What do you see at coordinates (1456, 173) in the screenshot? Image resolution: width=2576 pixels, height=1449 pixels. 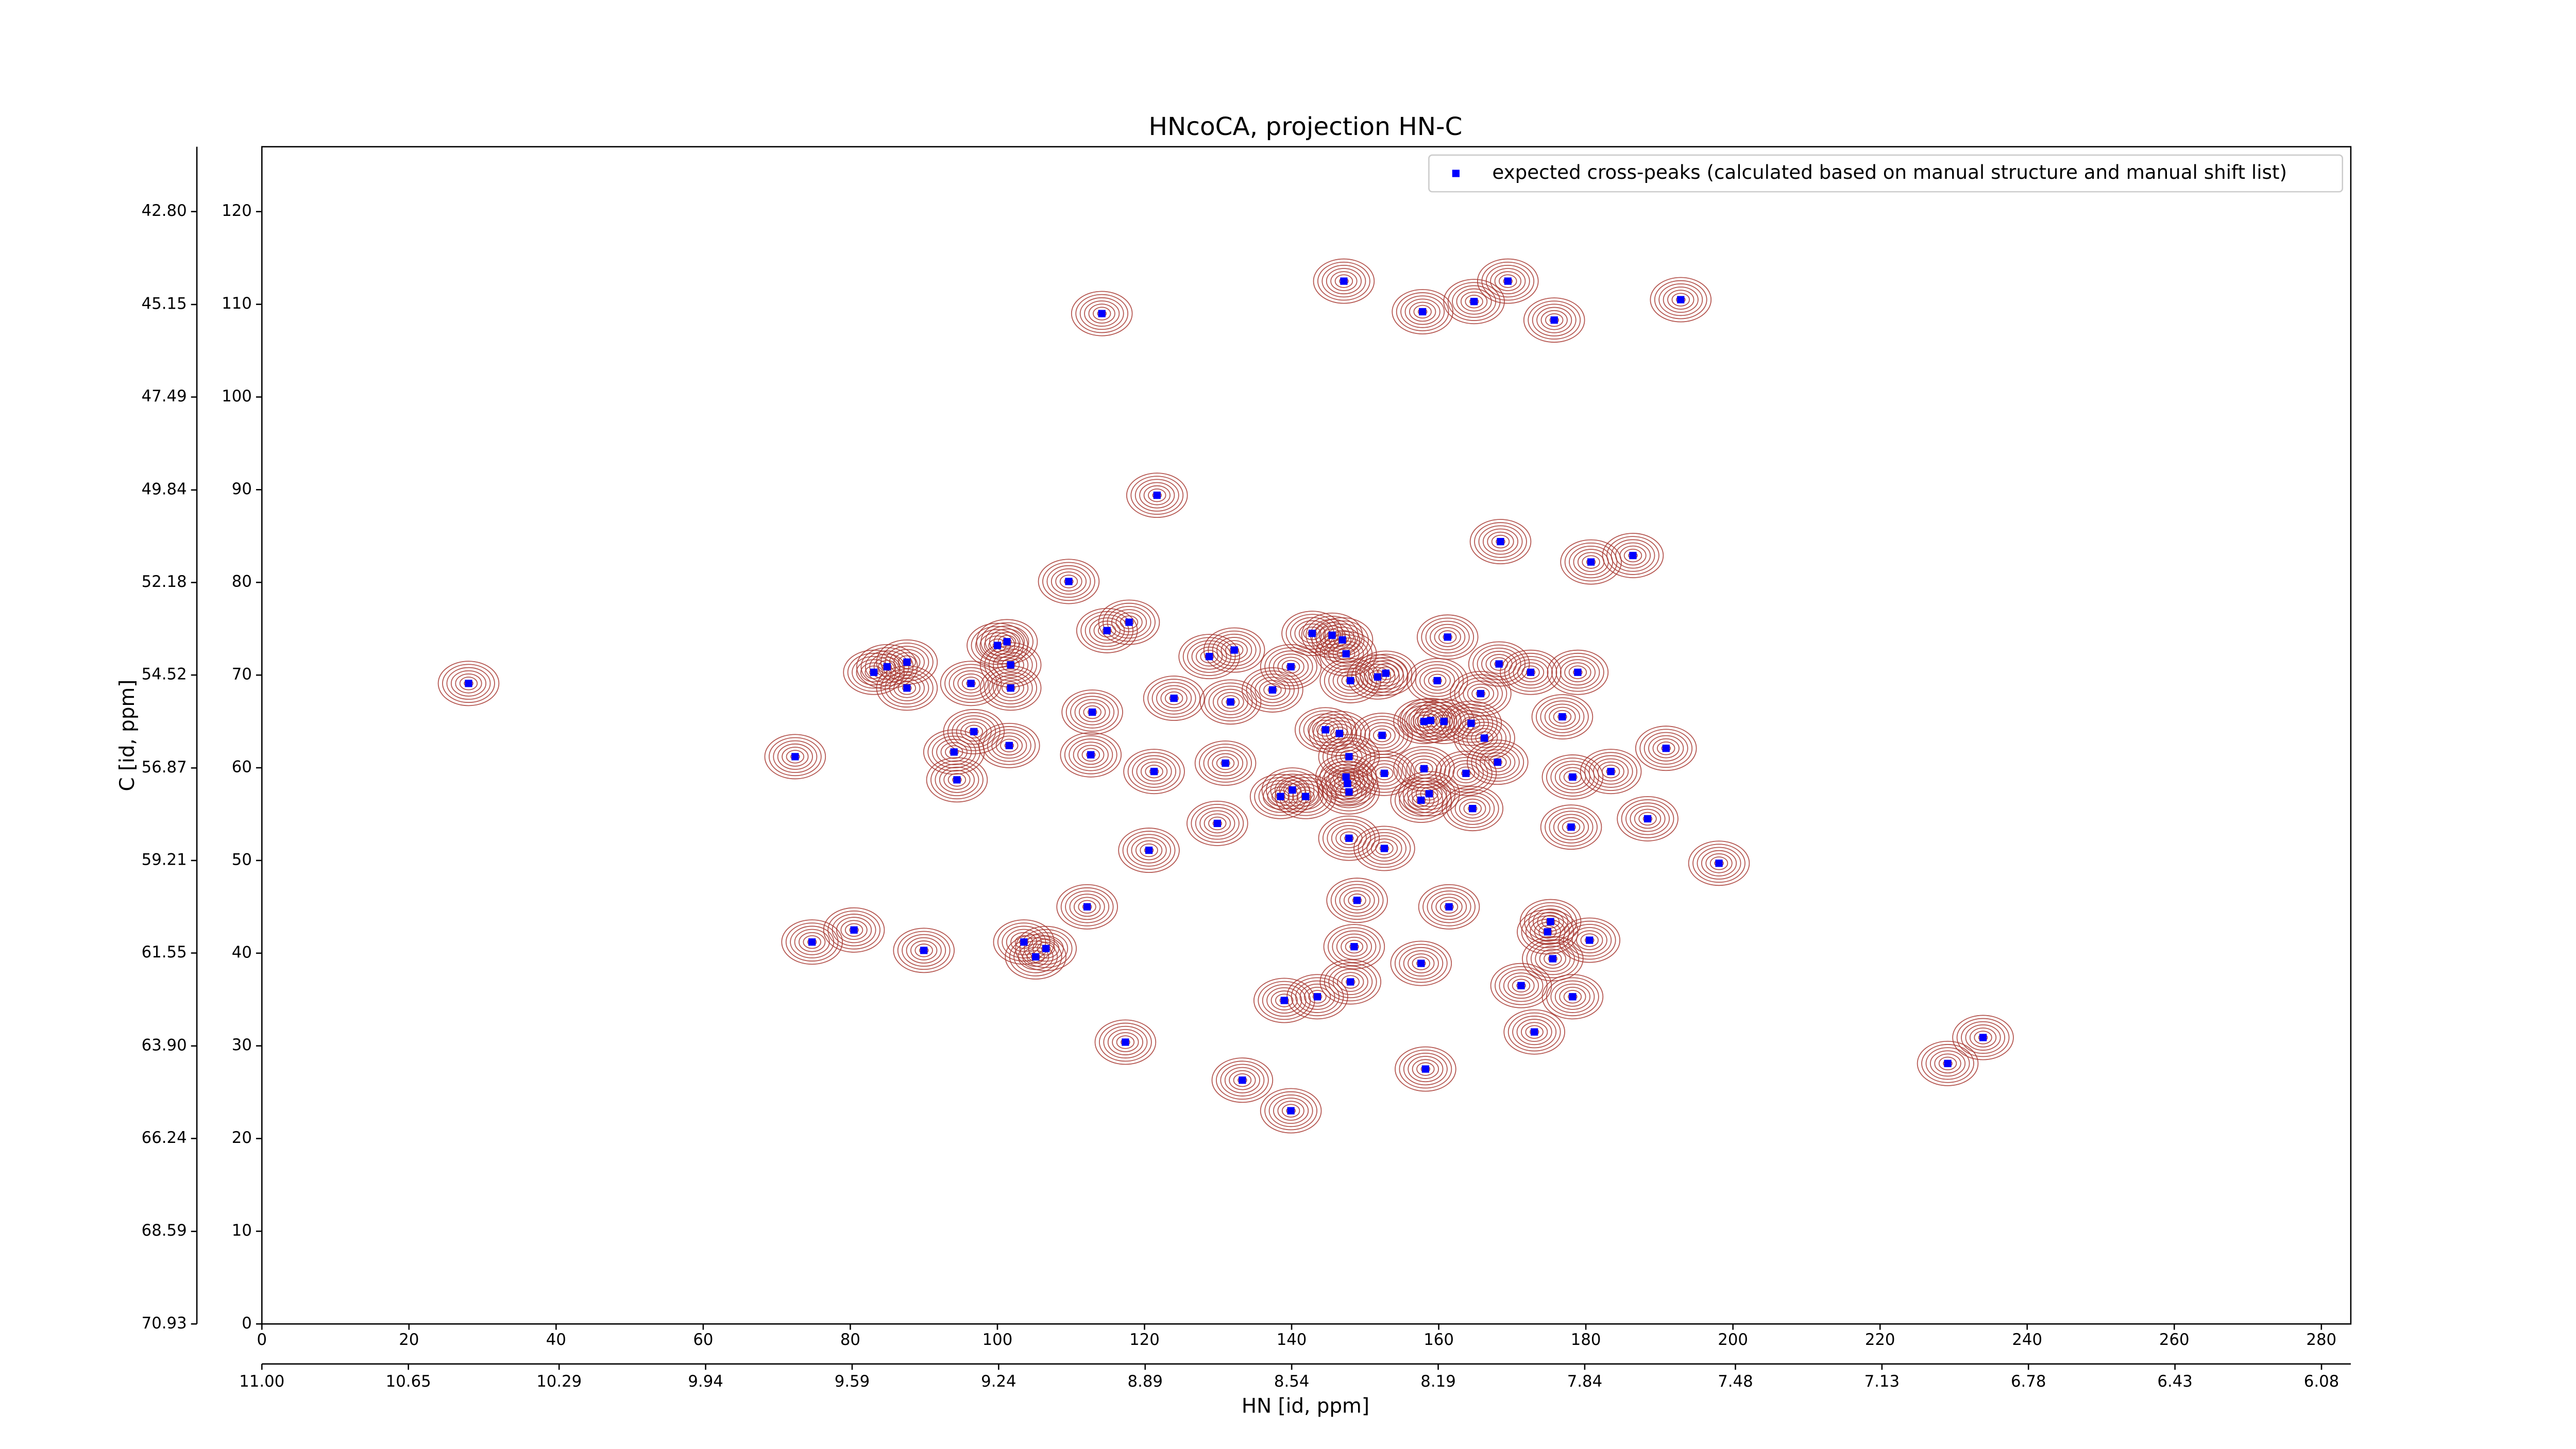 I see `legend-marker` at bounding box center [1456, 173].